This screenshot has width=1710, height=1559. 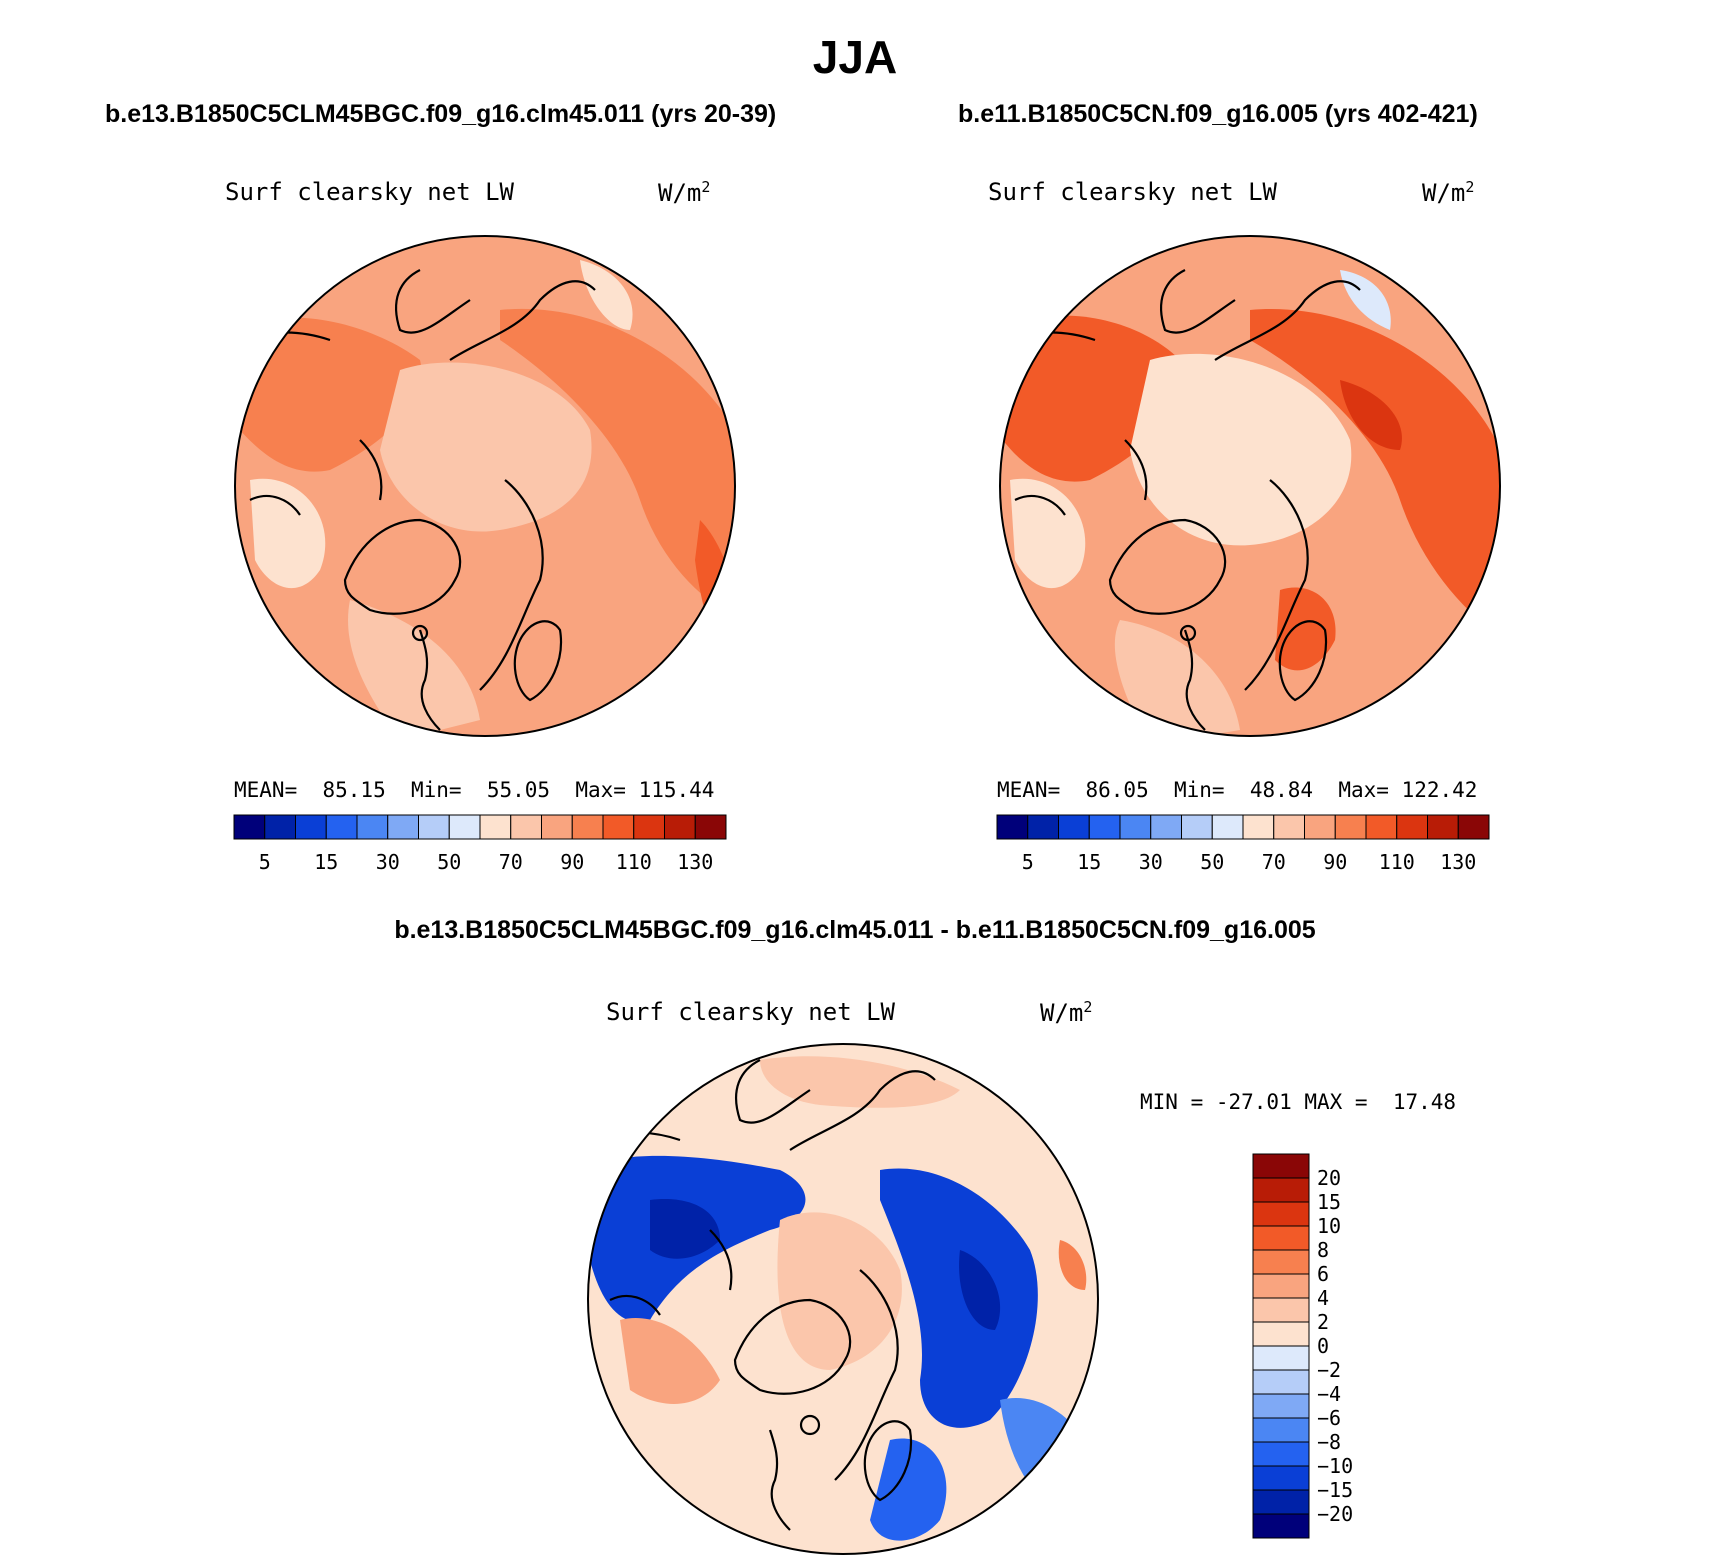 I want to click on diff-map, so click(x=843, y=1299).